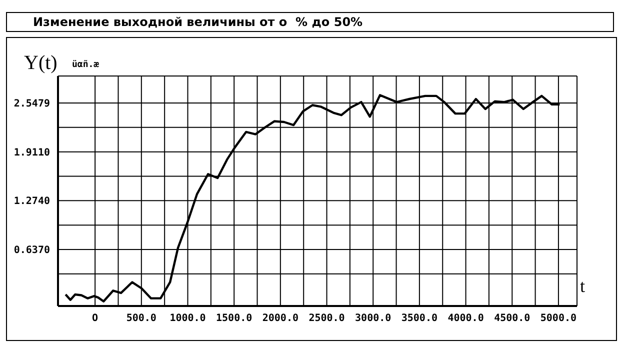 This screenshot has width=623, height=348. I want to click on x-tick-label: 3000.0, so click(373, 318).